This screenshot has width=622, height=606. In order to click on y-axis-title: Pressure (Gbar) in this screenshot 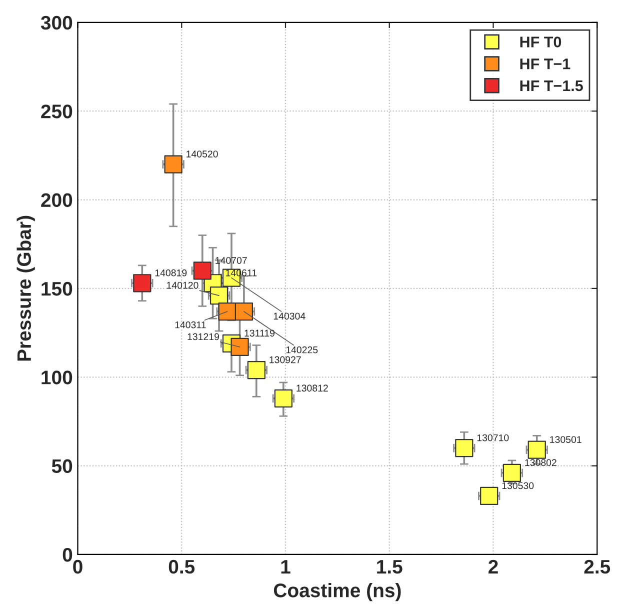, I will do `click(25, 288)`.